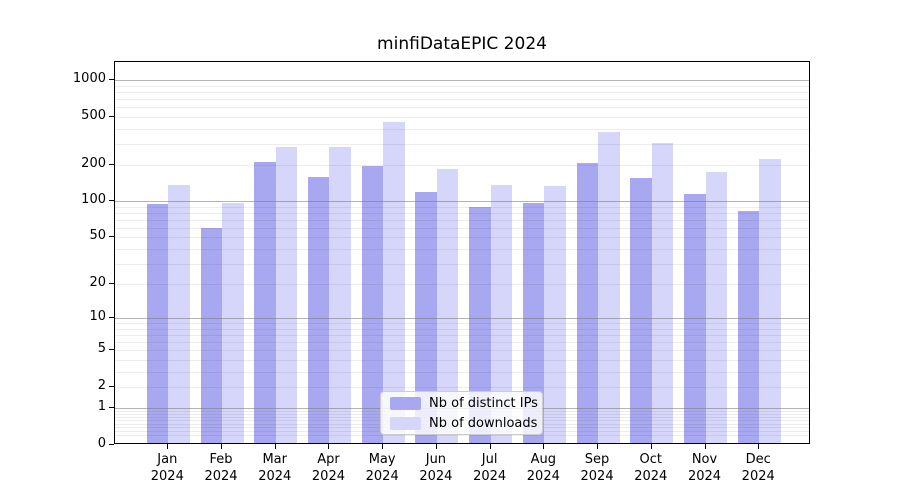 The width and height of the screenshot is (900, 500). I want to click on legend-label-downloads: Nb of downloads, so click(483, 423).